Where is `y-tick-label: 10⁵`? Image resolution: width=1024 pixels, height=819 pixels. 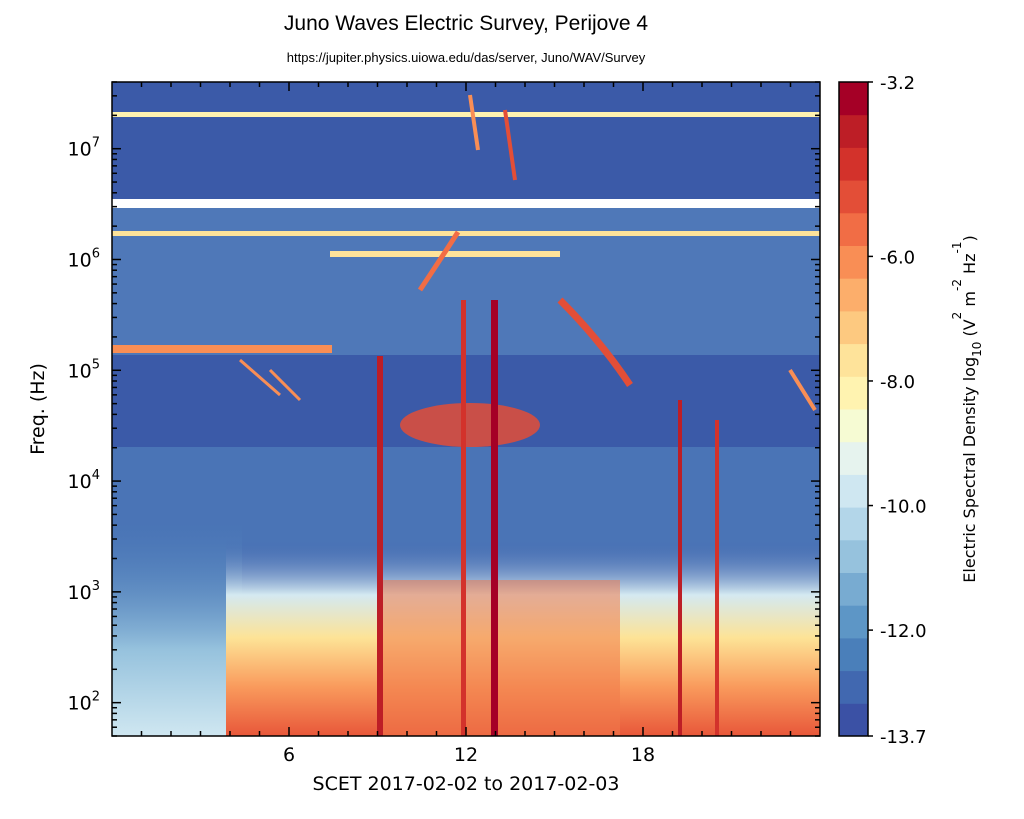 y-tick-label: 10⁵ is located at coordinates (84, 369).